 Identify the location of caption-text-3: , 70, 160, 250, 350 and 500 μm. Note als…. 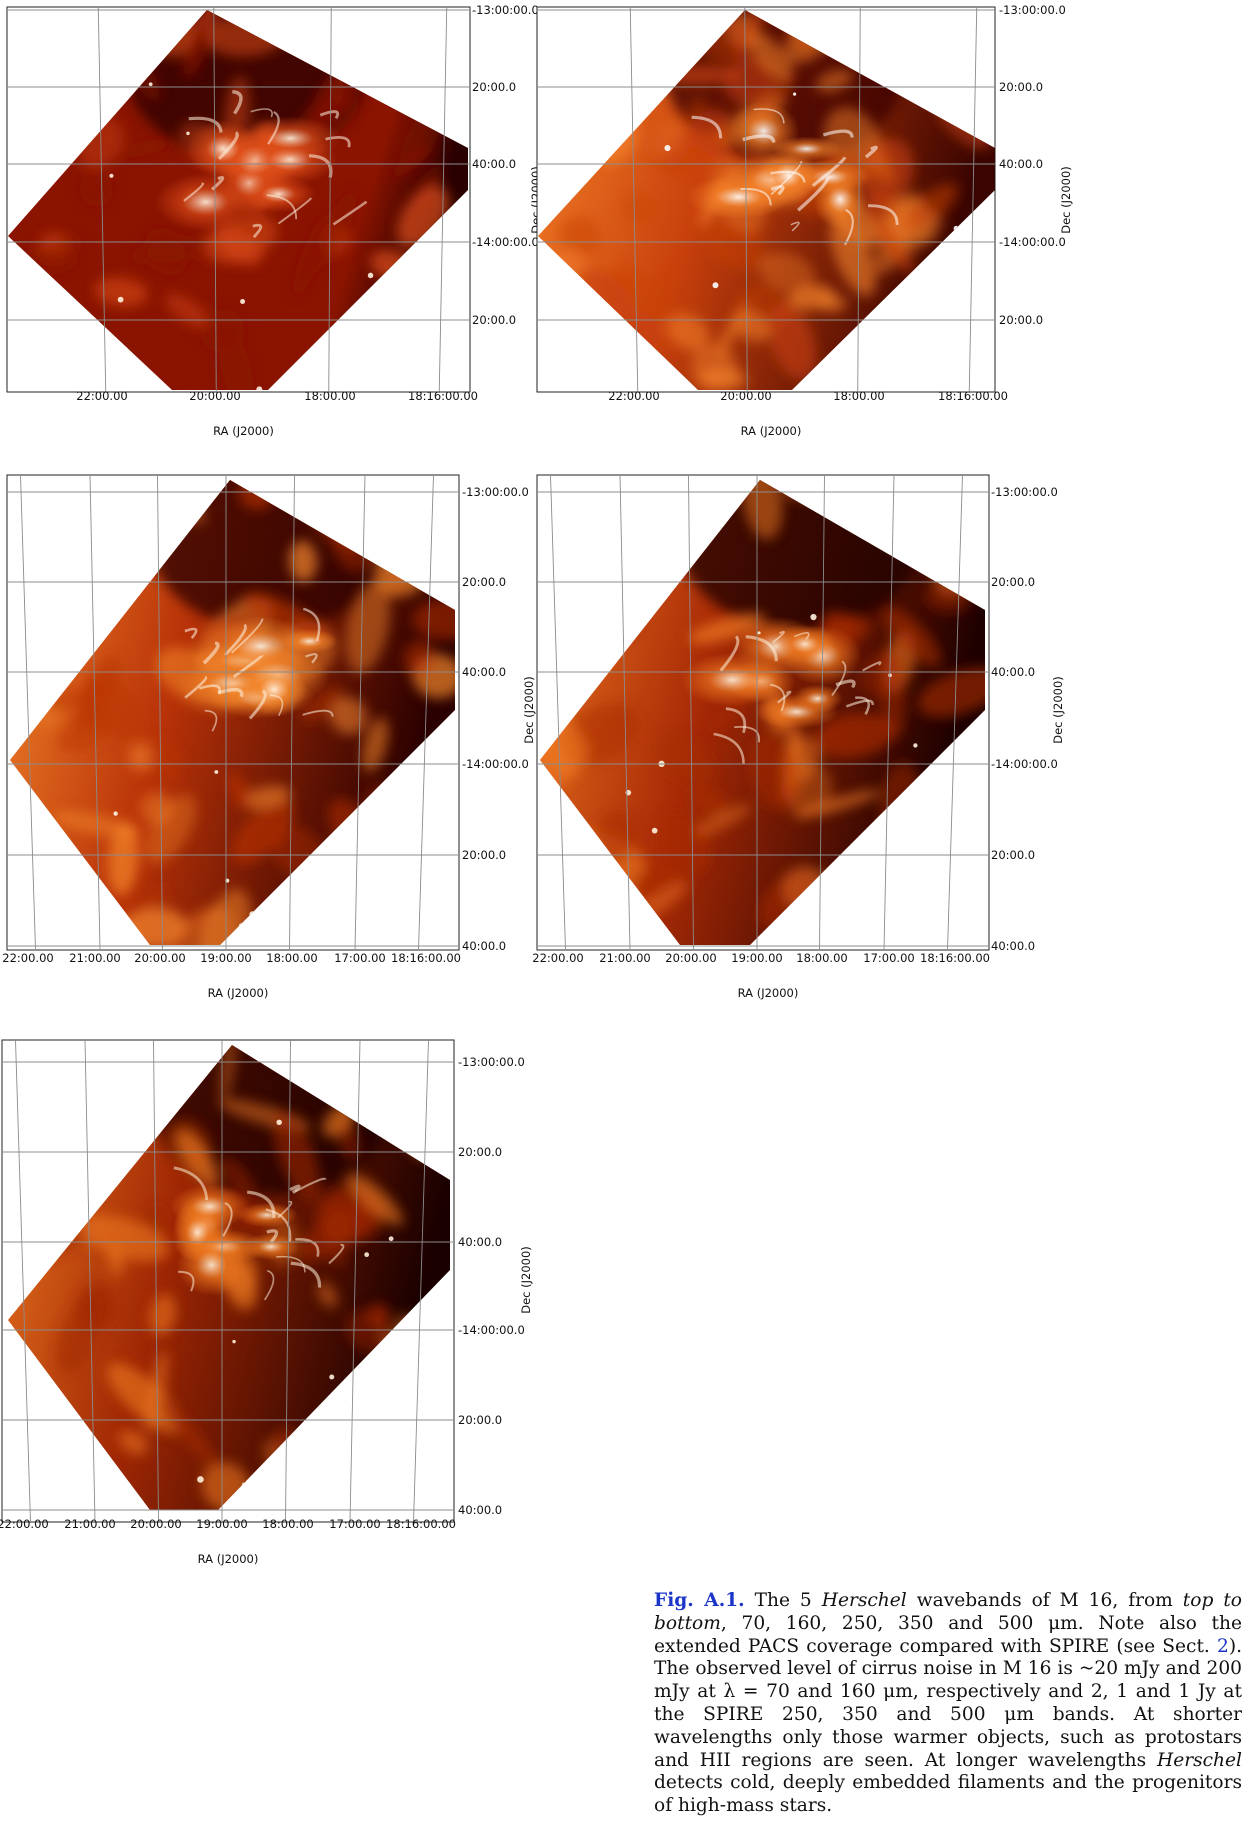
(948, 1634).